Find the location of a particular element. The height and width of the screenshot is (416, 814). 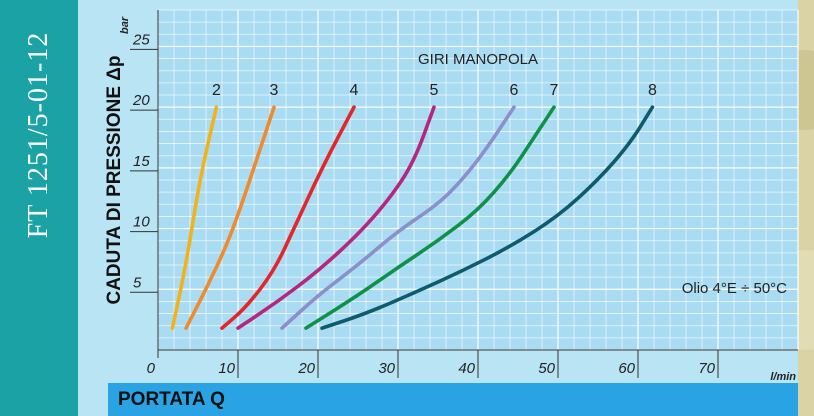

y-tick-label: 15 is located at coordinates (141, 161).